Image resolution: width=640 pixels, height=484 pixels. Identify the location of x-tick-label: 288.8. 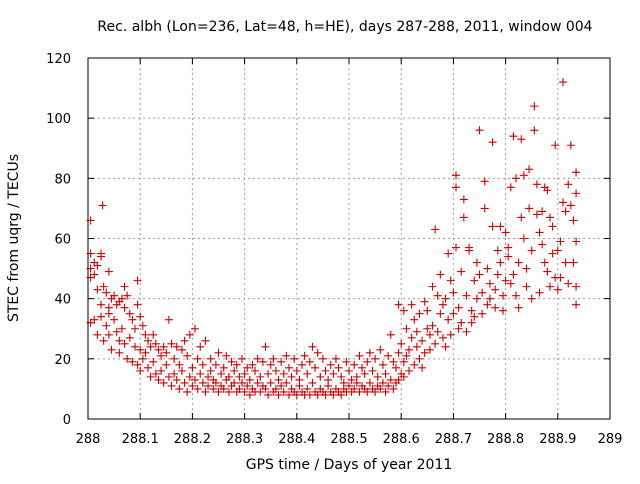
(505, 439).